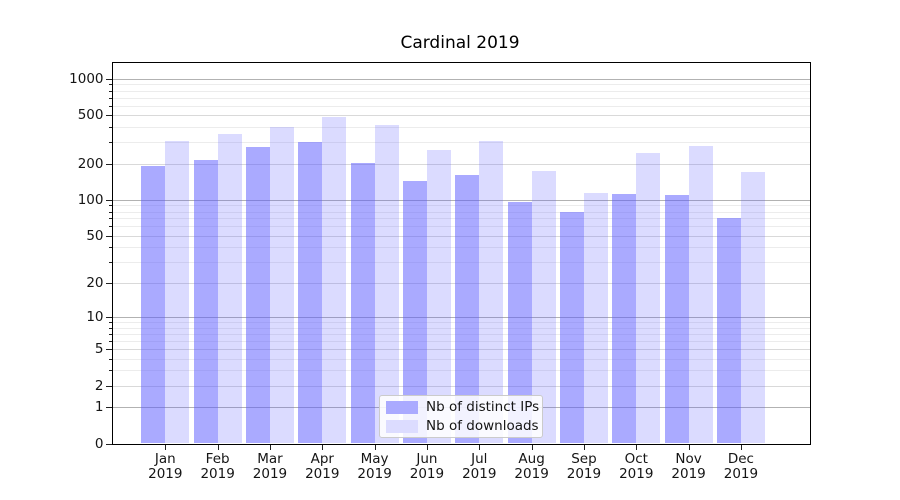 This screenshot has width=900, height=500. I want to click on bar-nb-of-downloads-sep-2019, so click(595, 318).